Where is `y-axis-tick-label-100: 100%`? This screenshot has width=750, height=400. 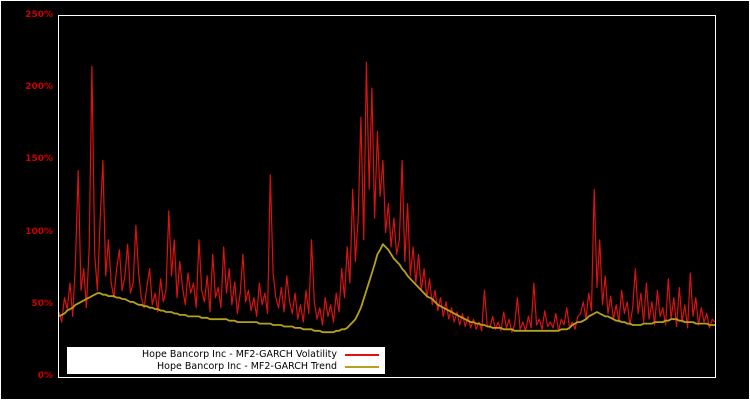 y-axis-tick-label-100: 100% is located at coordinates (39, 232).